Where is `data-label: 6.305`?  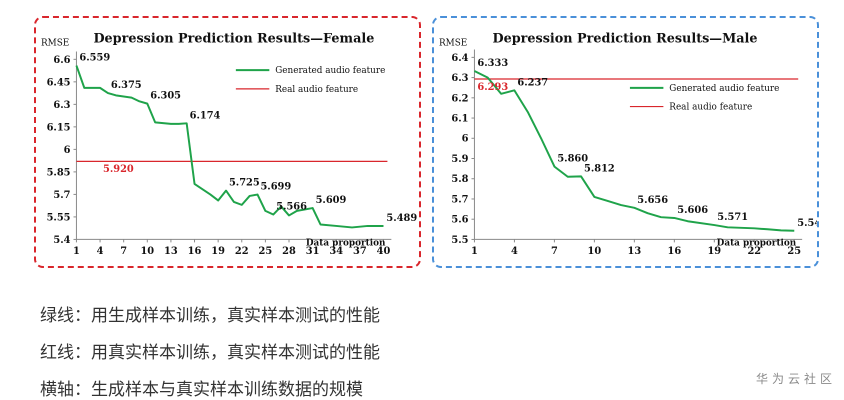
data-label: 6.305 is located at coordinates (165, 96).